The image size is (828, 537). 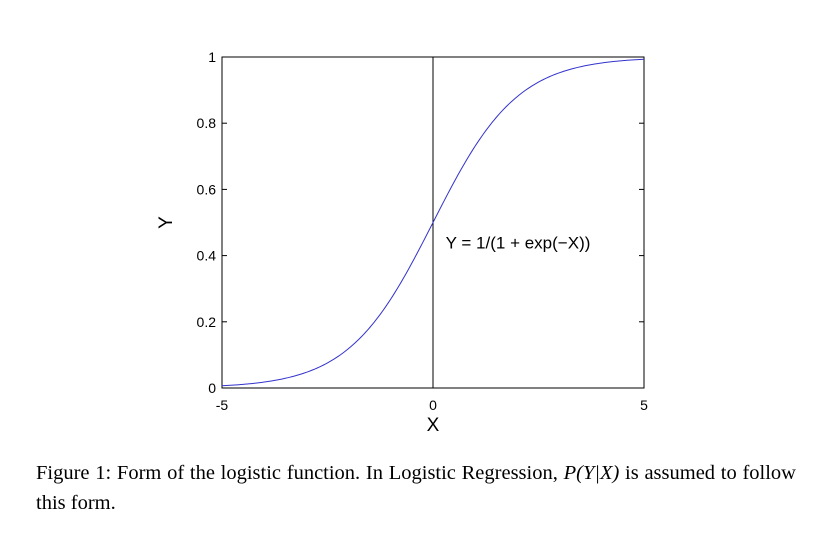 What do you see at coordinates (433, 425) in the screenshot?
I see `x-axis-label: X` at bounding box center [433, 425].